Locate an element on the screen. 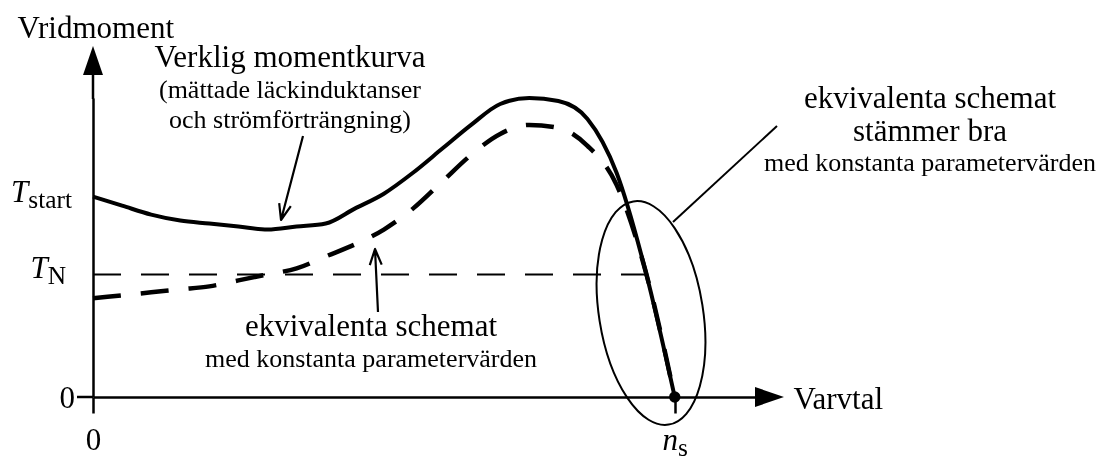 This screenshot has height=460, width=1101. text: T$_{start}$ is located at coordinates (41, 194).